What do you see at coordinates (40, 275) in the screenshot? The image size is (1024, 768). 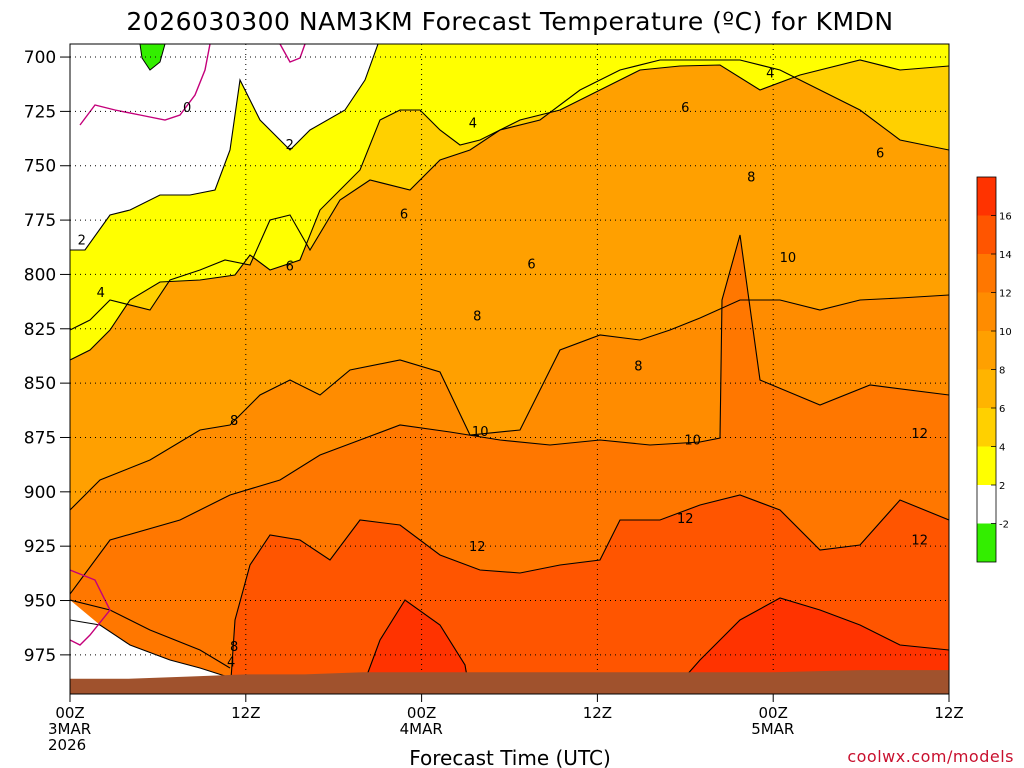 I see `y-tick-label: 800` at bounding box center [40, 275].